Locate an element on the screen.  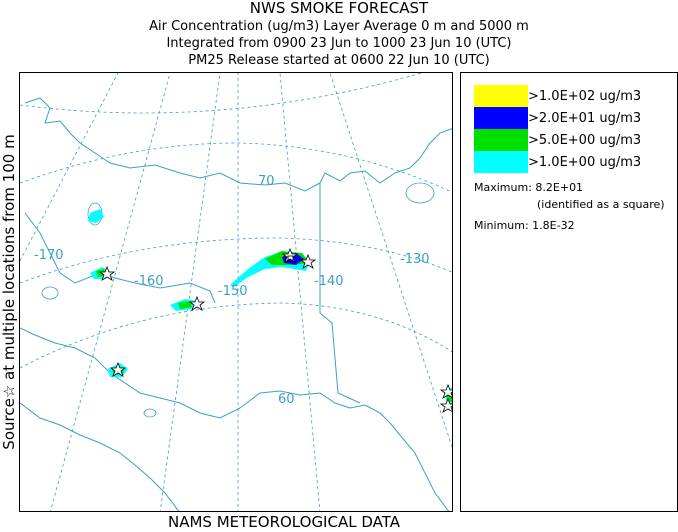
legend-label: >1.0E+02 ug/m3 is located at coordinates (585, 96).